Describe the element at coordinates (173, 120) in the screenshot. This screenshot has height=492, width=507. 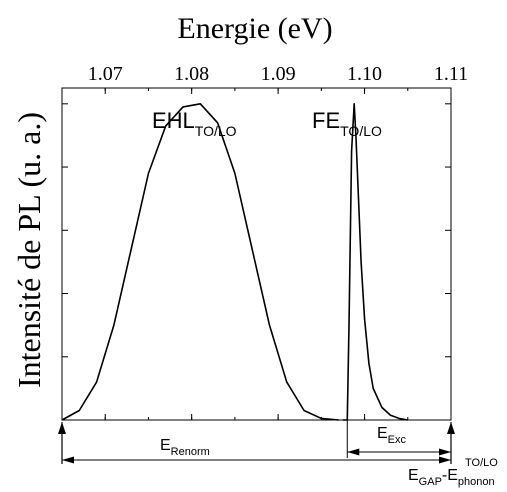
I see `annotation-ehl-main: EHL` at that location.